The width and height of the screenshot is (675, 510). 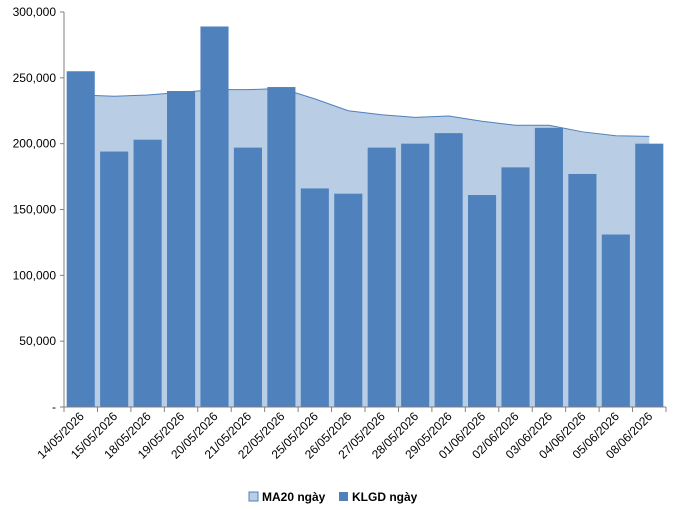 What do you see at coordinates (333, 497) in the screenshot?
I see `legend: MA20 ngày KLGD ngày` at bounding box center [333, 497].